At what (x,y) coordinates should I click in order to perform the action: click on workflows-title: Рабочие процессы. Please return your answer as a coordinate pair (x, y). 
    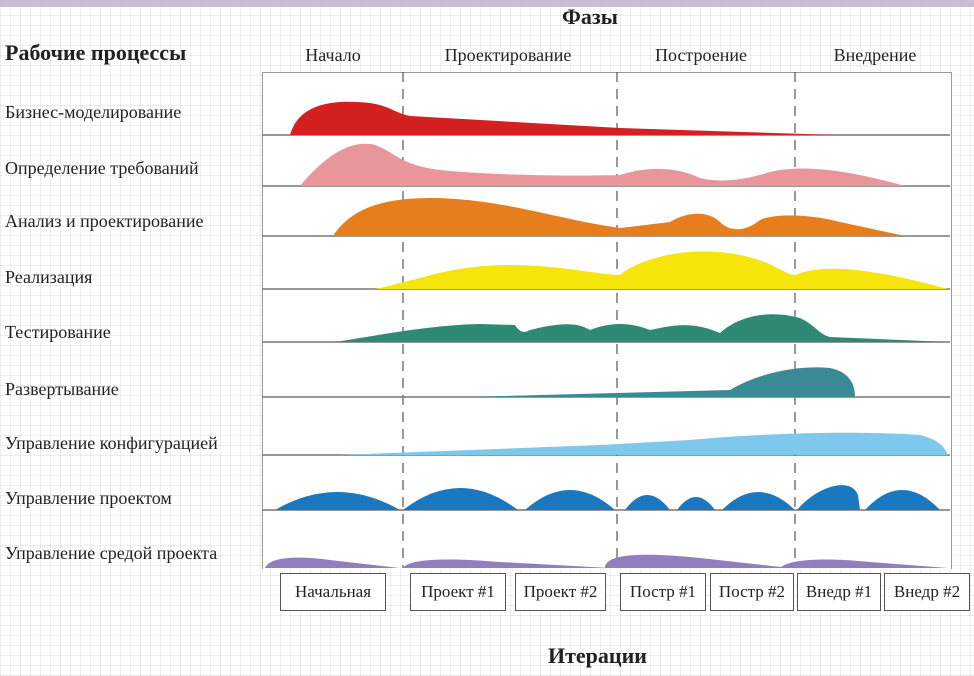
    Looking at the image, I should click on (96, 52).